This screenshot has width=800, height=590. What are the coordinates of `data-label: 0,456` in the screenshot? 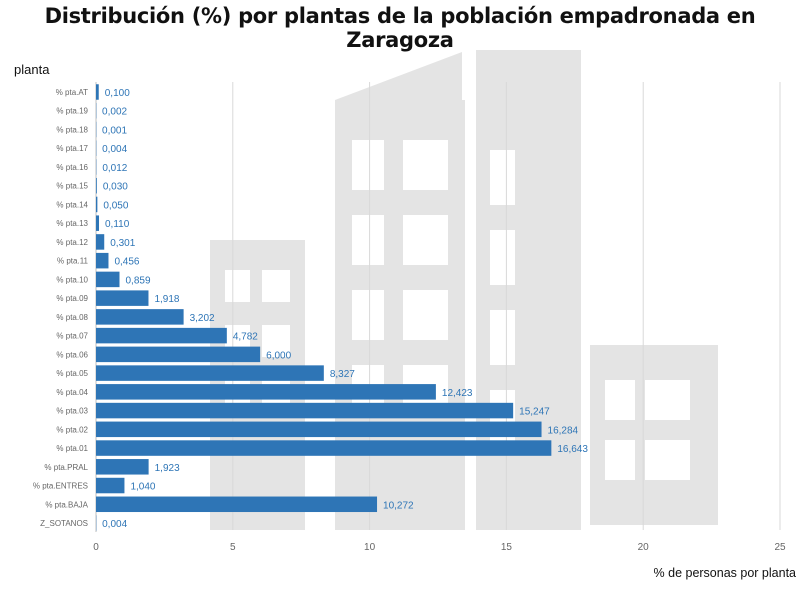 It's located at (126, 262).